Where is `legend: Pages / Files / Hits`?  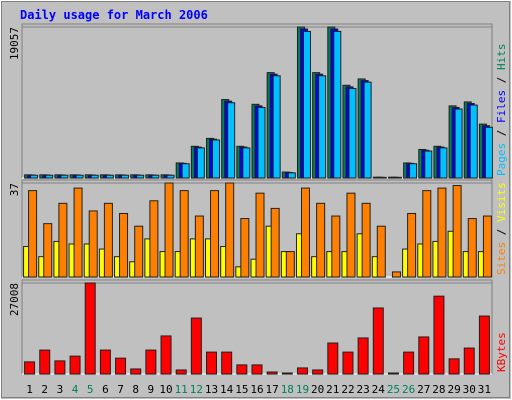
legend: Pages / Files / Hits is located at coordinates (501, 110).